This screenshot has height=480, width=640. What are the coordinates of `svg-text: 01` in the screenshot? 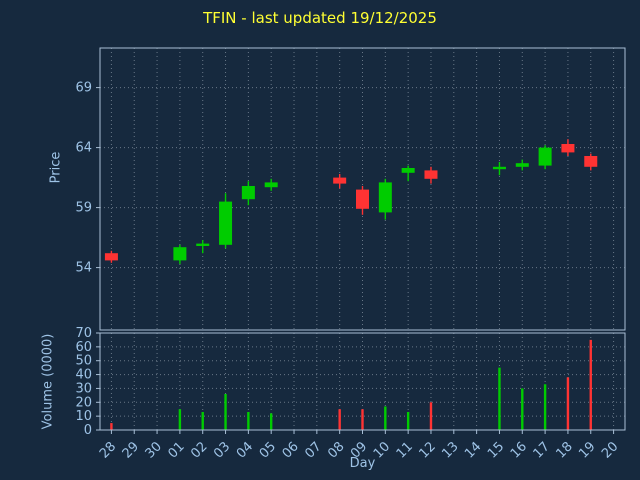 It's located at (176, 450).